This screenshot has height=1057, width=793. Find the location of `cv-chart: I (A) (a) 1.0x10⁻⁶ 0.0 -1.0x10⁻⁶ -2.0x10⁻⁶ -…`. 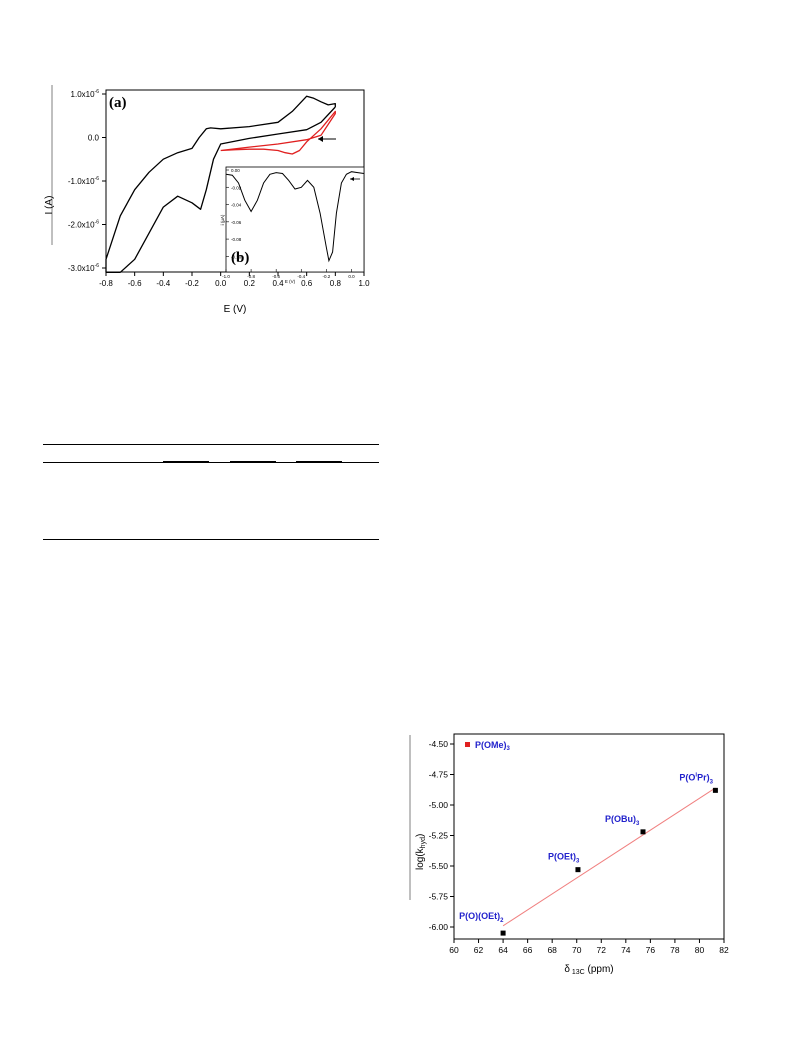

cv-chart: I (A) (a) 1.0x10⁻⁶ 0.0 -1.0x10⁻⁶ -2.0x10⁻⁶ -… is located at coordinates (207, 200).